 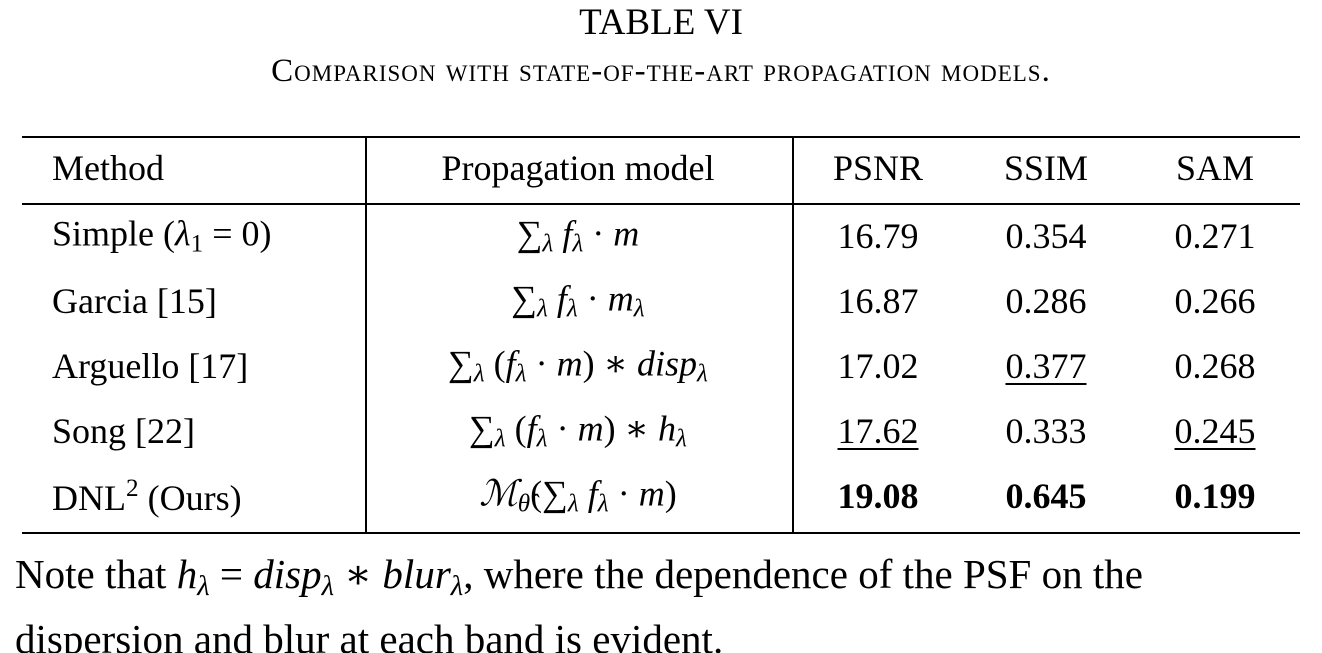 I want to click on metric-cell: 0.645, so click(x=1046, y=496).